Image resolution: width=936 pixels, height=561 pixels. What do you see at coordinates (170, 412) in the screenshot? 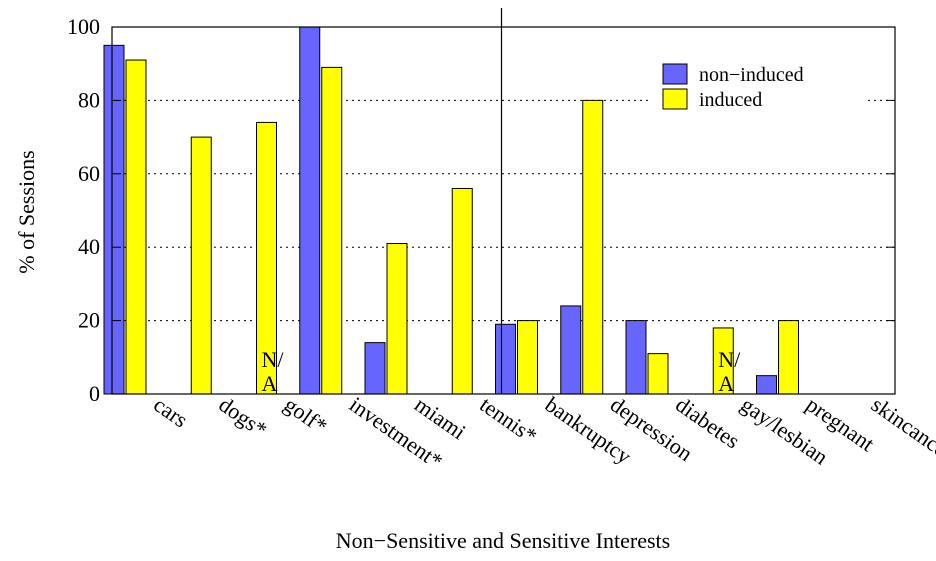
I see `x-tick-label: cars` at bounding box center [170, 412].